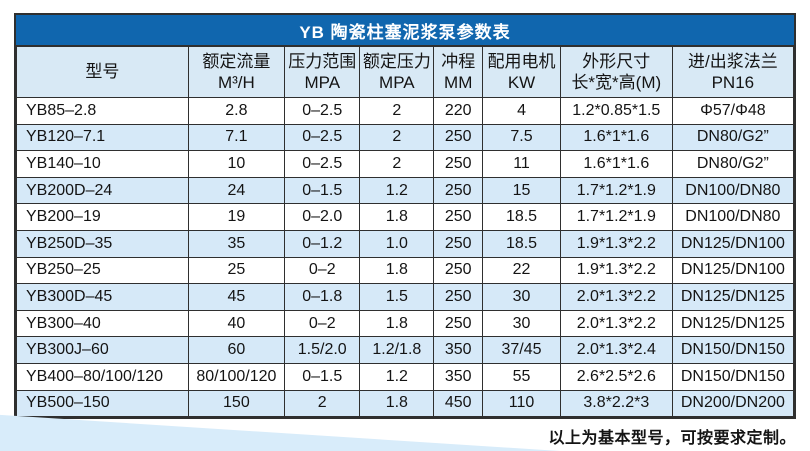 The height and width of the screenshot is (451, 810). Describe the element at coordinates (236, 297) in the screenshot. I see `table-cell: 45` at that location.